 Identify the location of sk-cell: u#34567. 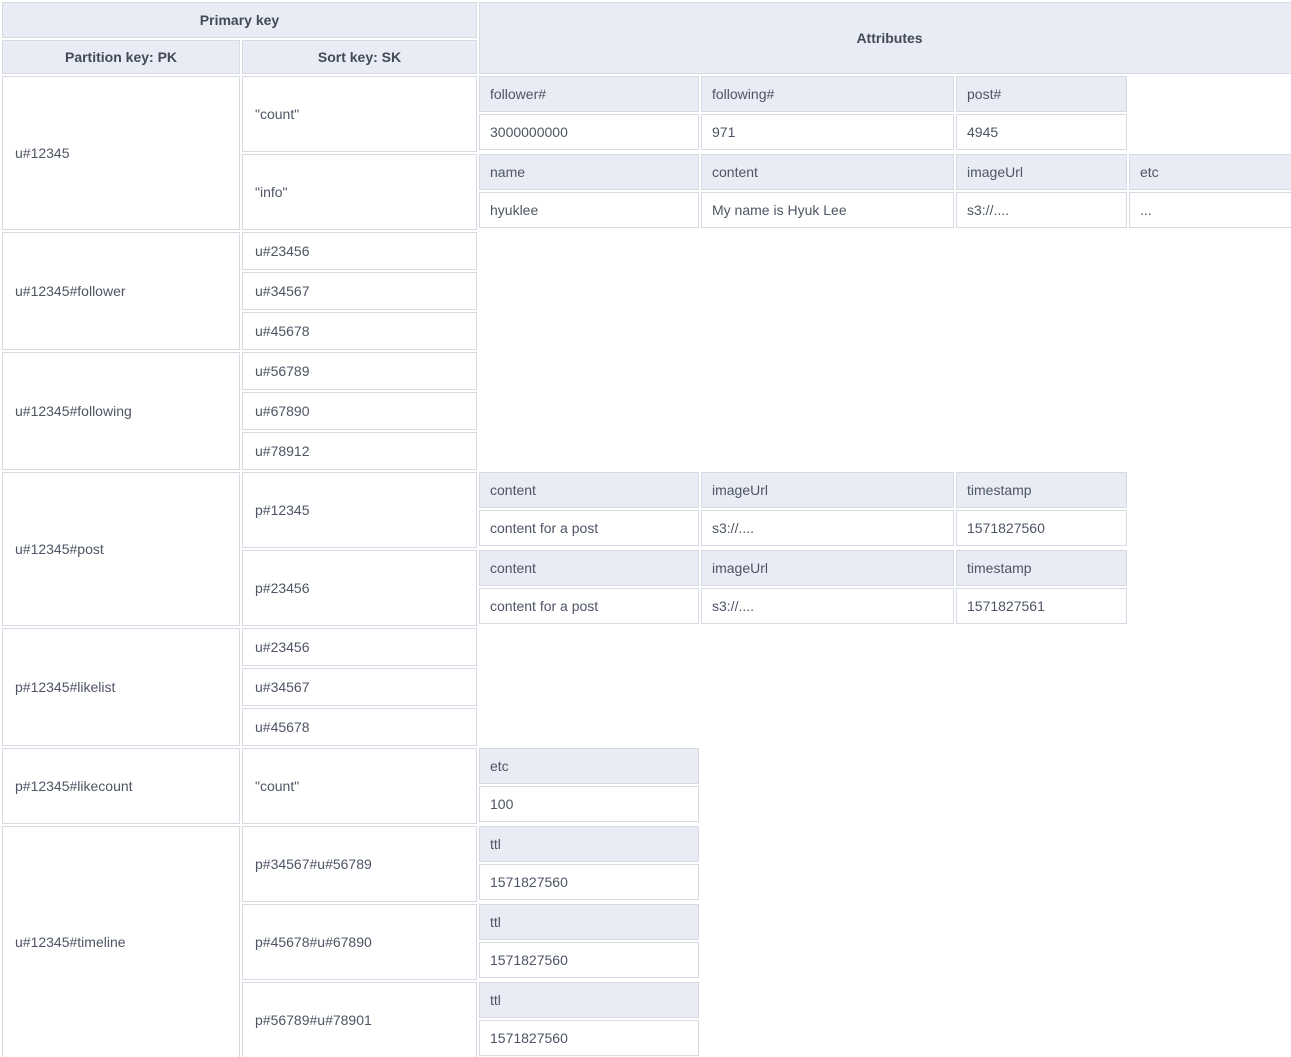
(359, 687).